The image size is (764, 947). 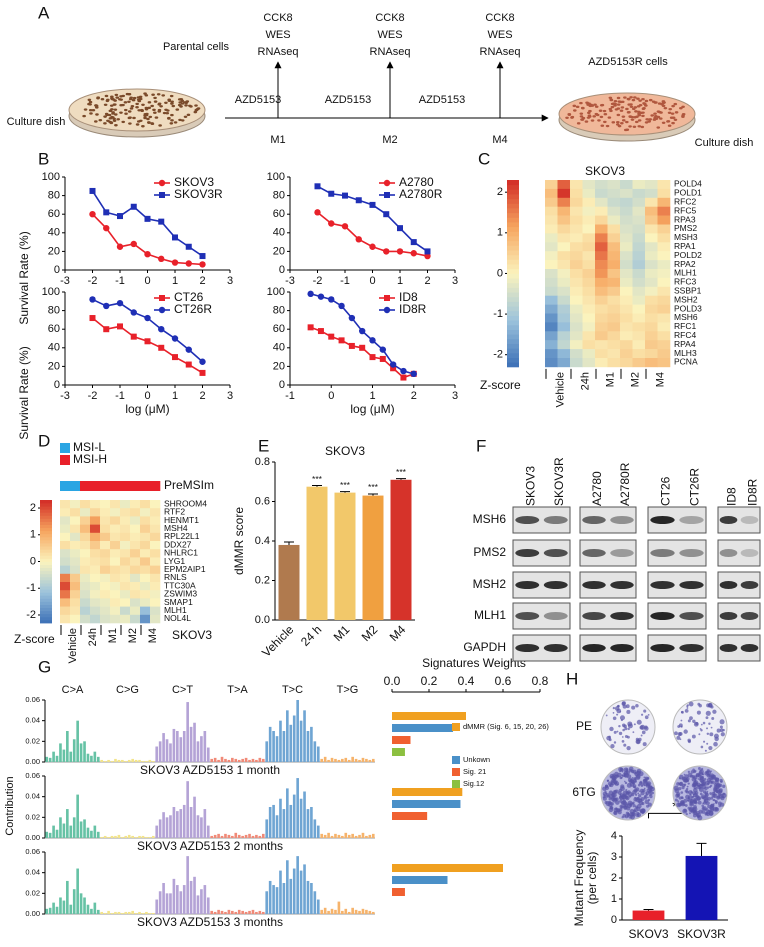 What do you see at coordinates (685, 210) in the screenshot?
I see `row-label: RFC5` at bounding box center [685, 210].